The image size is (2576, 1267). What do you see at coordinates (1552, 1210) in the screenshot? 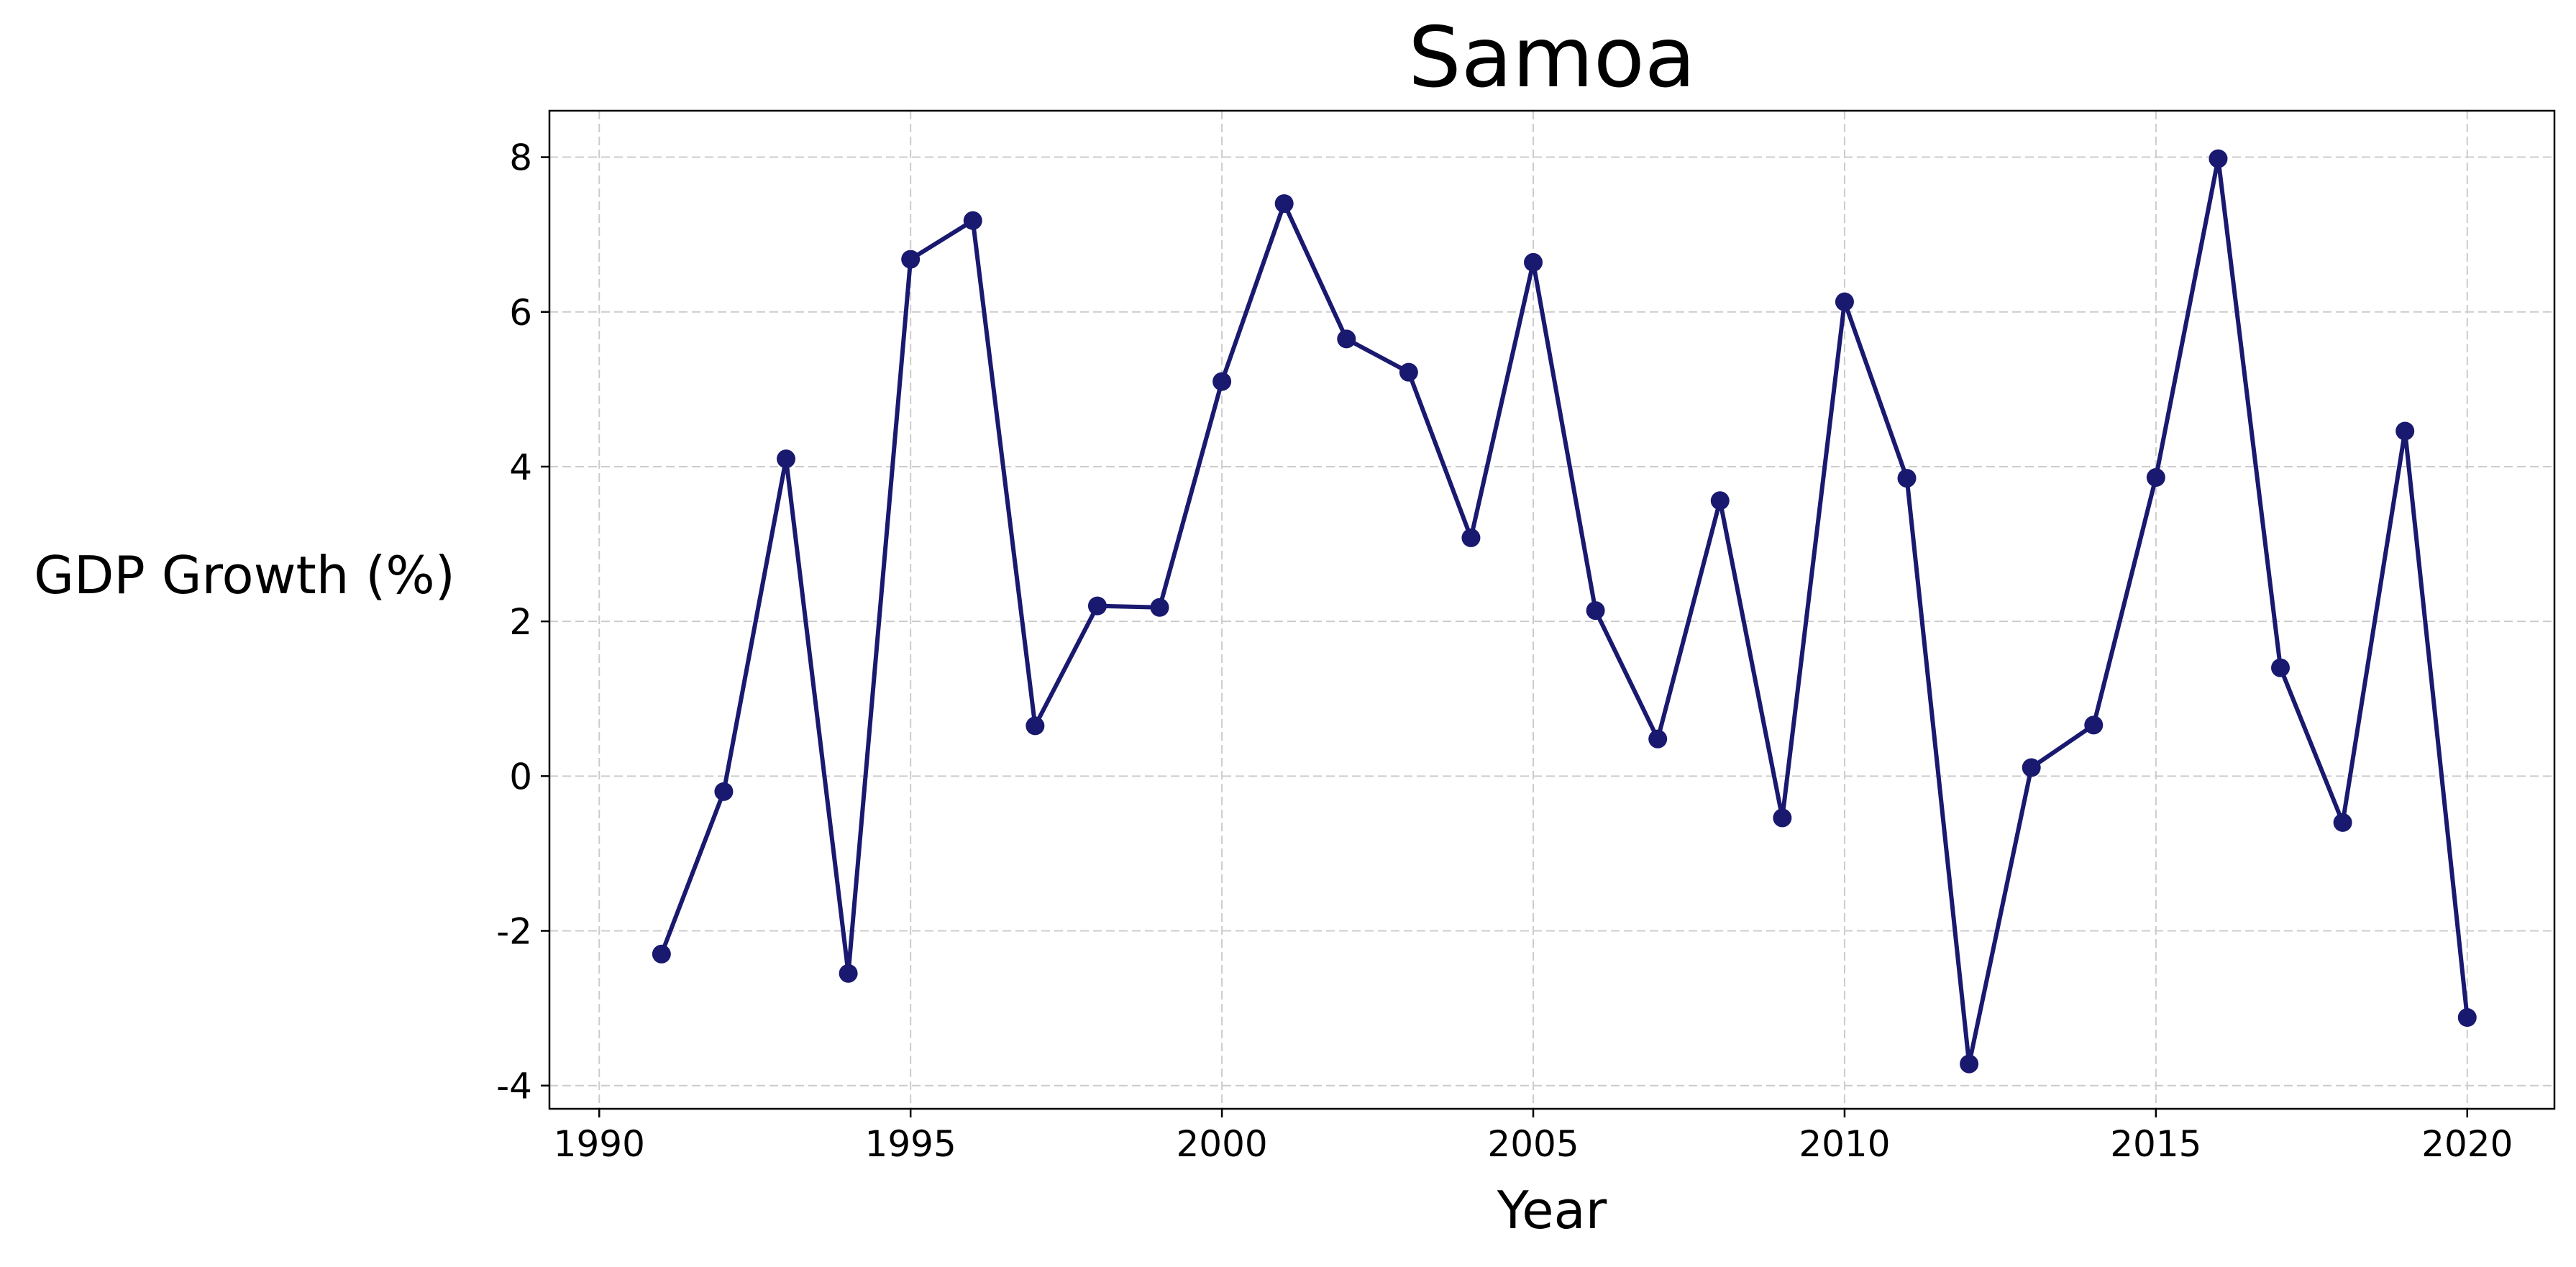
I see `x-axis-title: Year` at bounding box center [1552, 1210].